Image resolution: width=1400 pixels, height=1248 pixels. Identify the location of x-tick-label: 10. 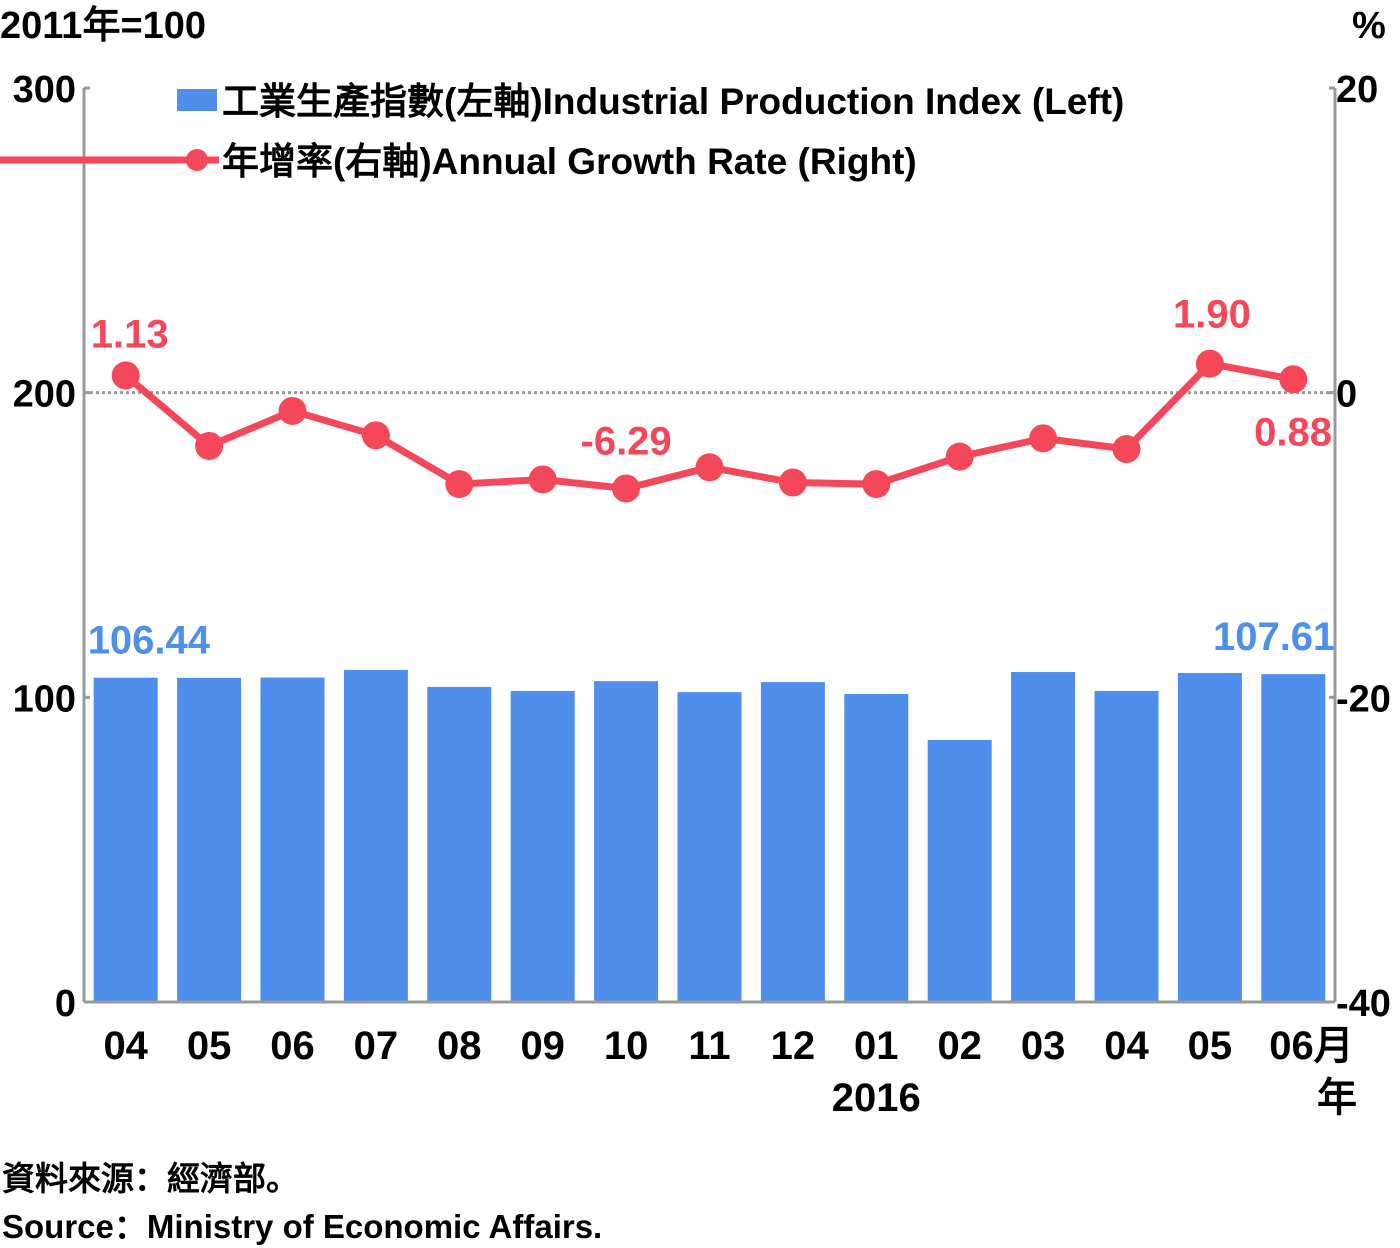
(626, 1046).